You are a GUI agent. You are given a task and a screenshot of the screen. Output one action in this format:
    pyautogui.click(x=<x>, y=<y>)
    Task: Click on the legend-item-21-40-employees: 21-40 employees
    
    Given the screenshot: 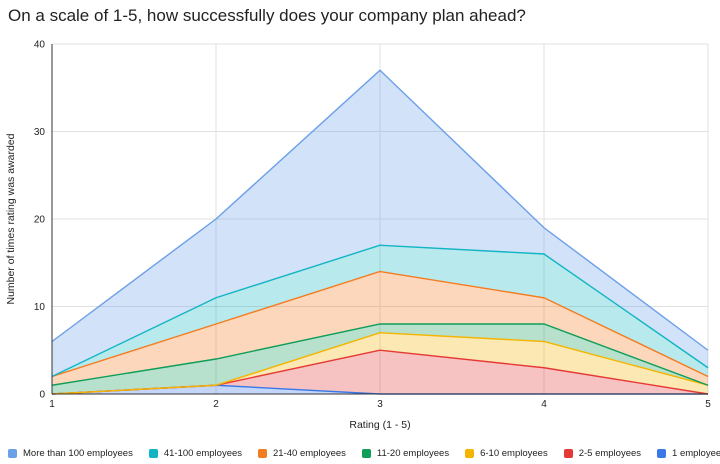 What is the action you would take?
    pyautogui.click(x=302, y=453)
    